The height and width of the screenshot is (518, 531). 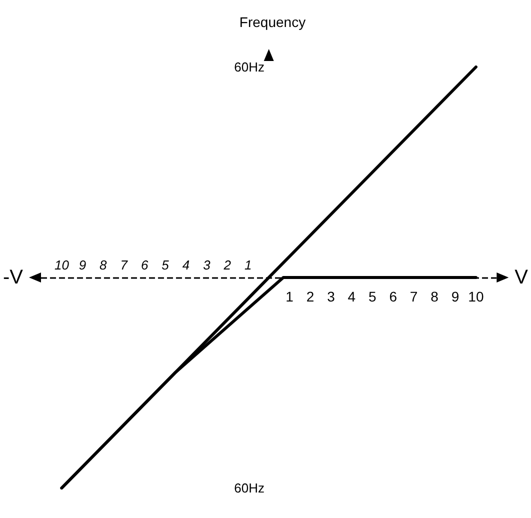 I want to click on x2-tick-label: 4, so click(x=186, y=265).